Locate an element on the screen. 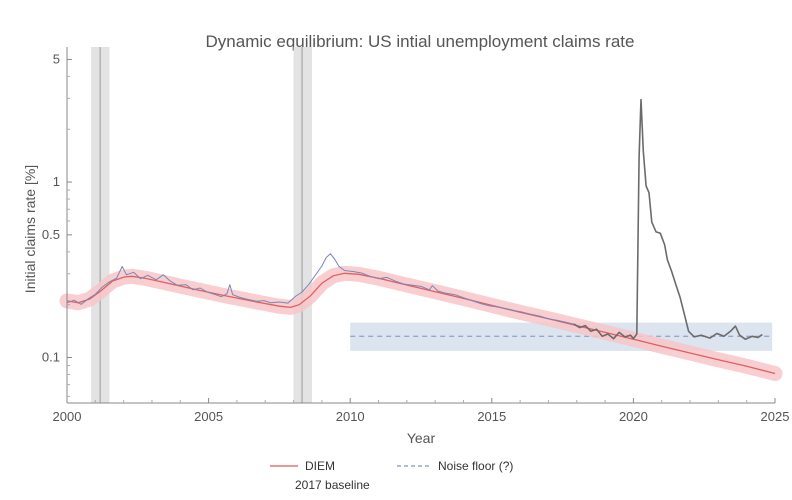  legend-noise-floor-label: Noise floor (?) is located at coordinates (475, 466).